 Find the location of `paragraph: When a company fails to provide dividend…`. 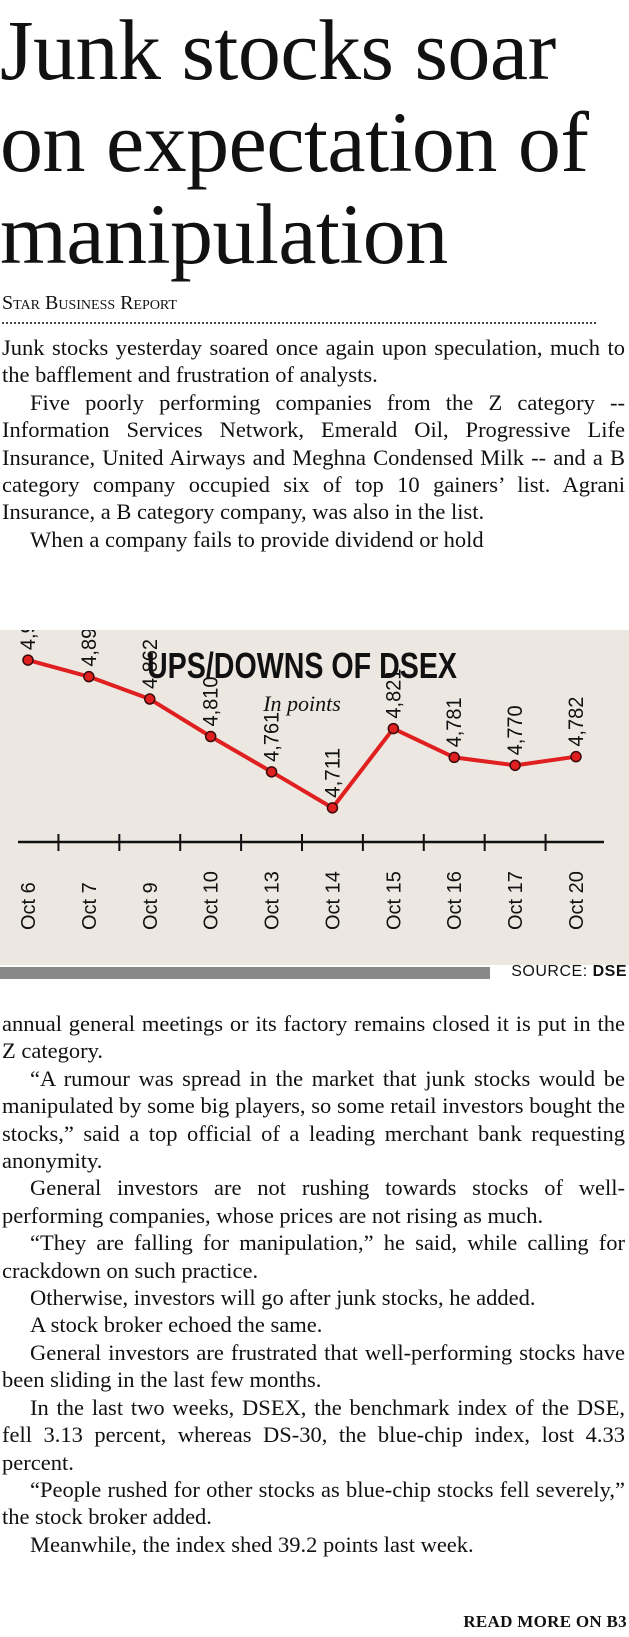

paragraph: When a company fails to provide dividend… is located at coordinates (257, 539).